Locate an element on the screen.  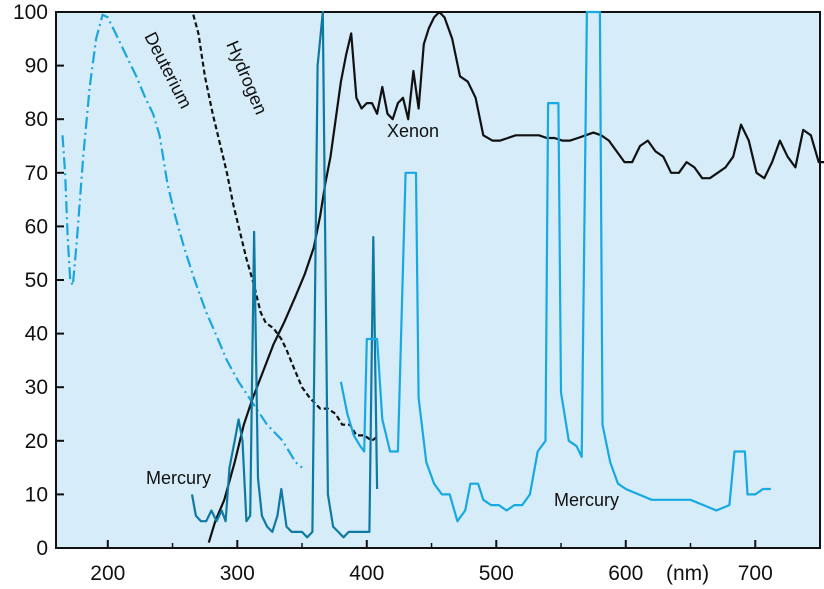
x-tick-label: 700 is located at coordinates (755, 573).